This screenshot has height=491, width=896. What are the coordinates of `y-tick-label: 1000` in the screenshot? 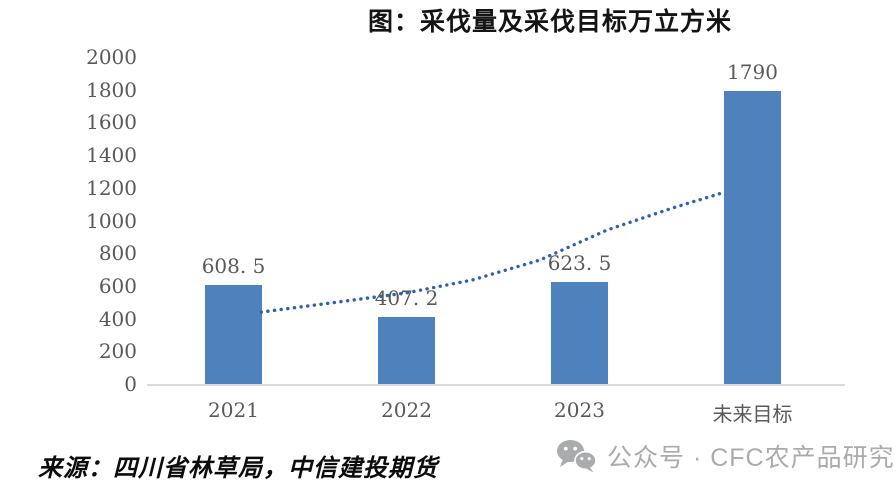 It's located at (111, 220).